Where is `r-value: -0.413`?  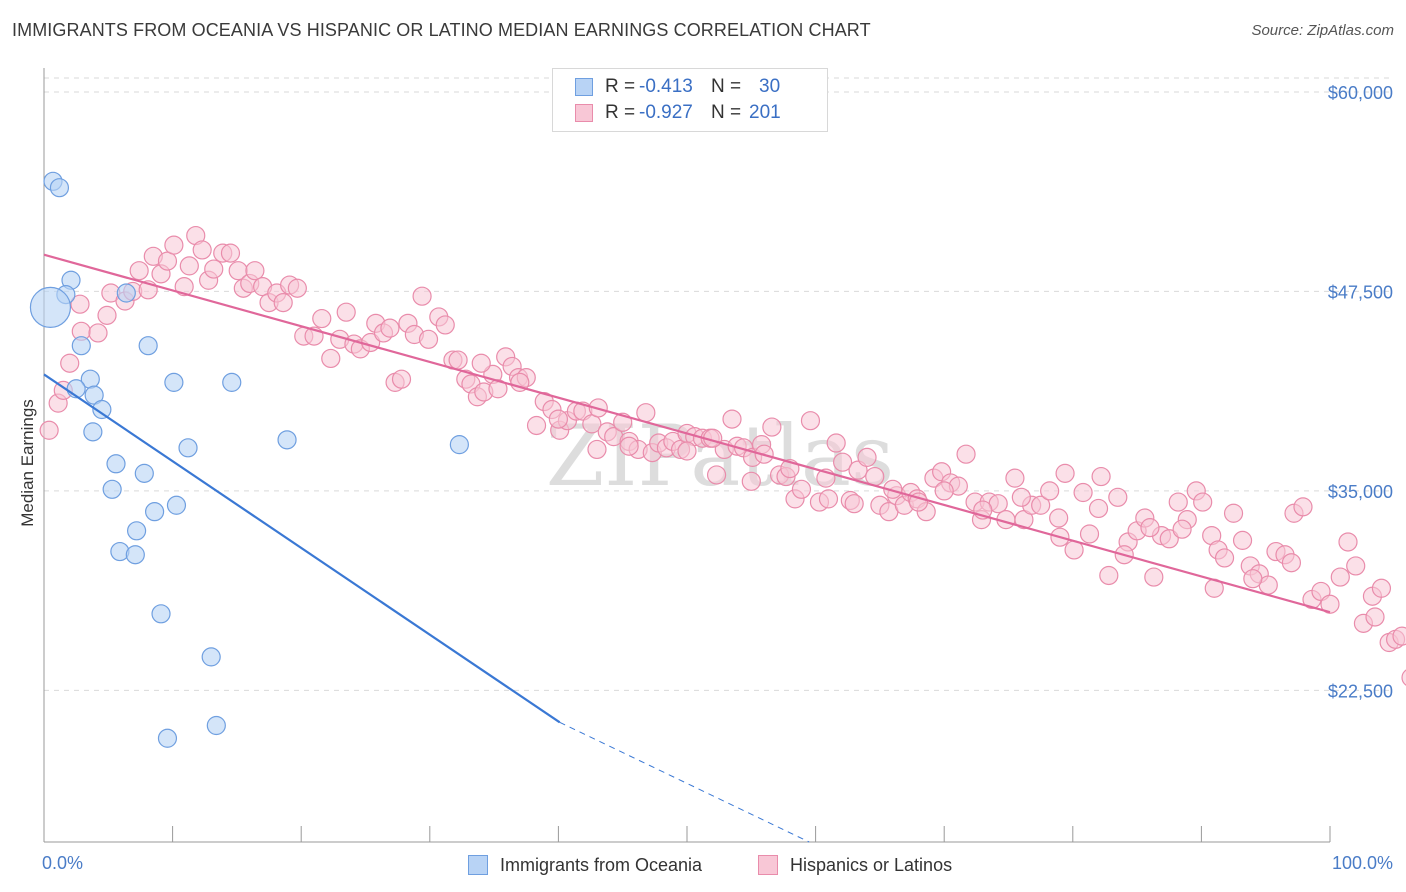
r-value: -0.413 is located at coordinates (666, 86).